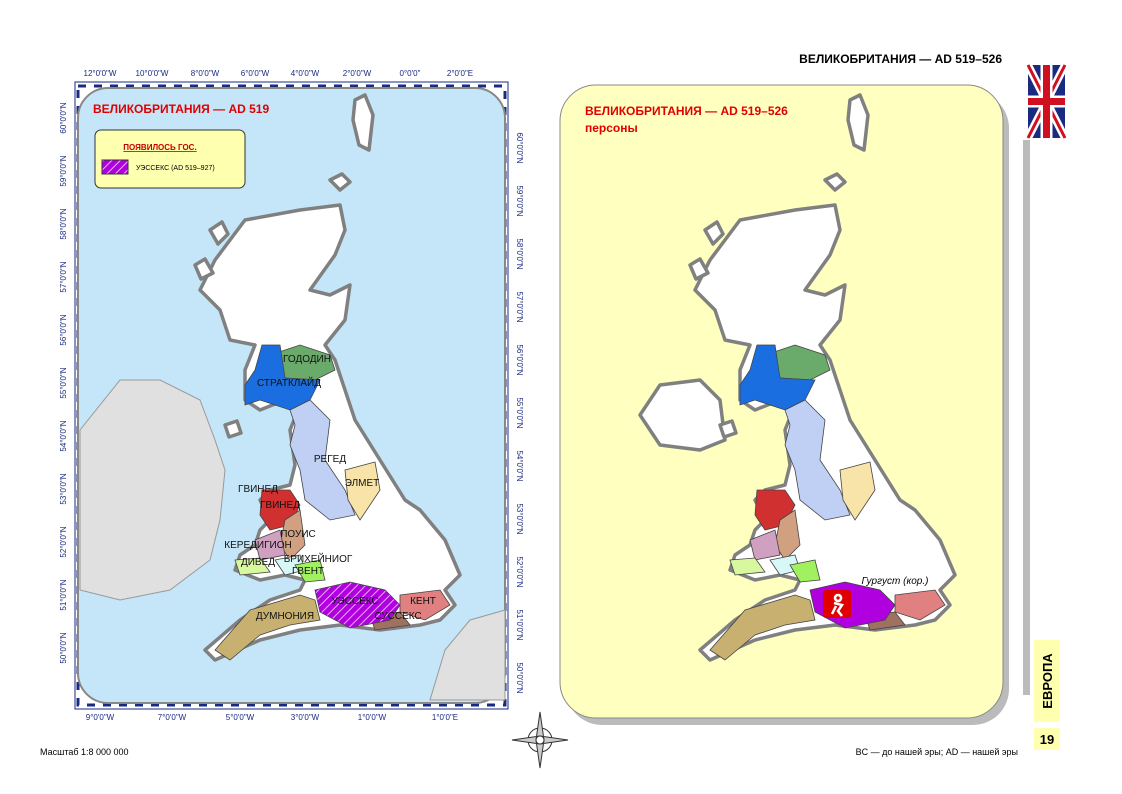 The image size is (1122, 794). What do you see at coordinates (305, 73) in the screenshot?
I see `coord-label: 4°0'0"W` at bounding box center [305, 73].